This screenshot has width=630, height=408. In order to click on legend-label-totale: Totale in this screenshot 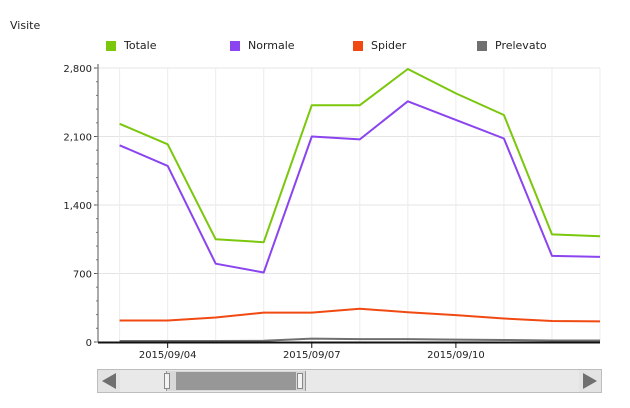, I will do `click(140, 45)`.